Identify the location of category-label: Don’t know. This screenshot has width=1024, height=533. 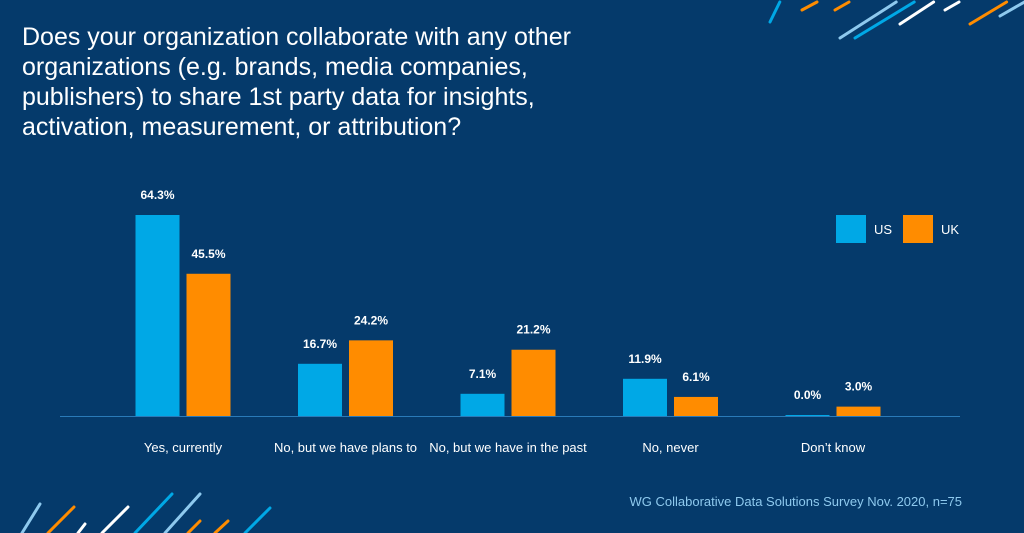
(833, 447).